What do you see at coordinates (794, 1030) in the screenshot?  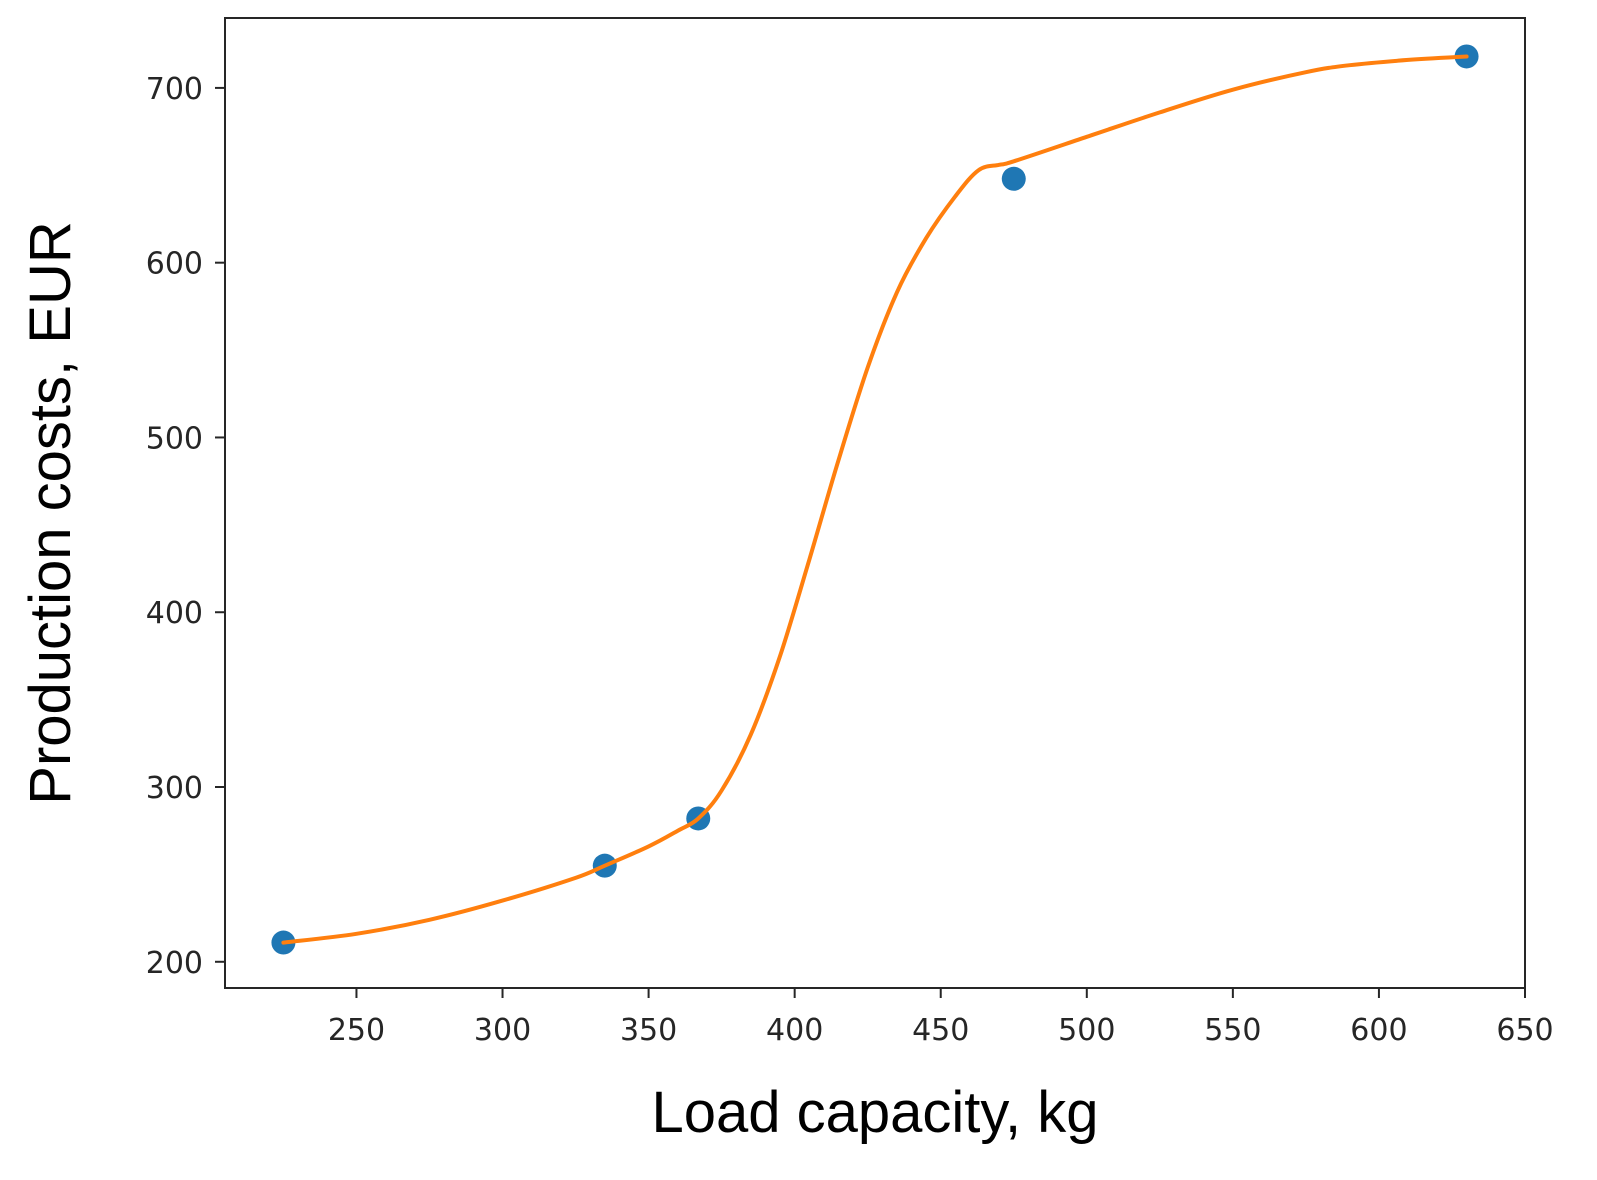 I see `x-tick-label: 400` at bounding box center [794, 1030].